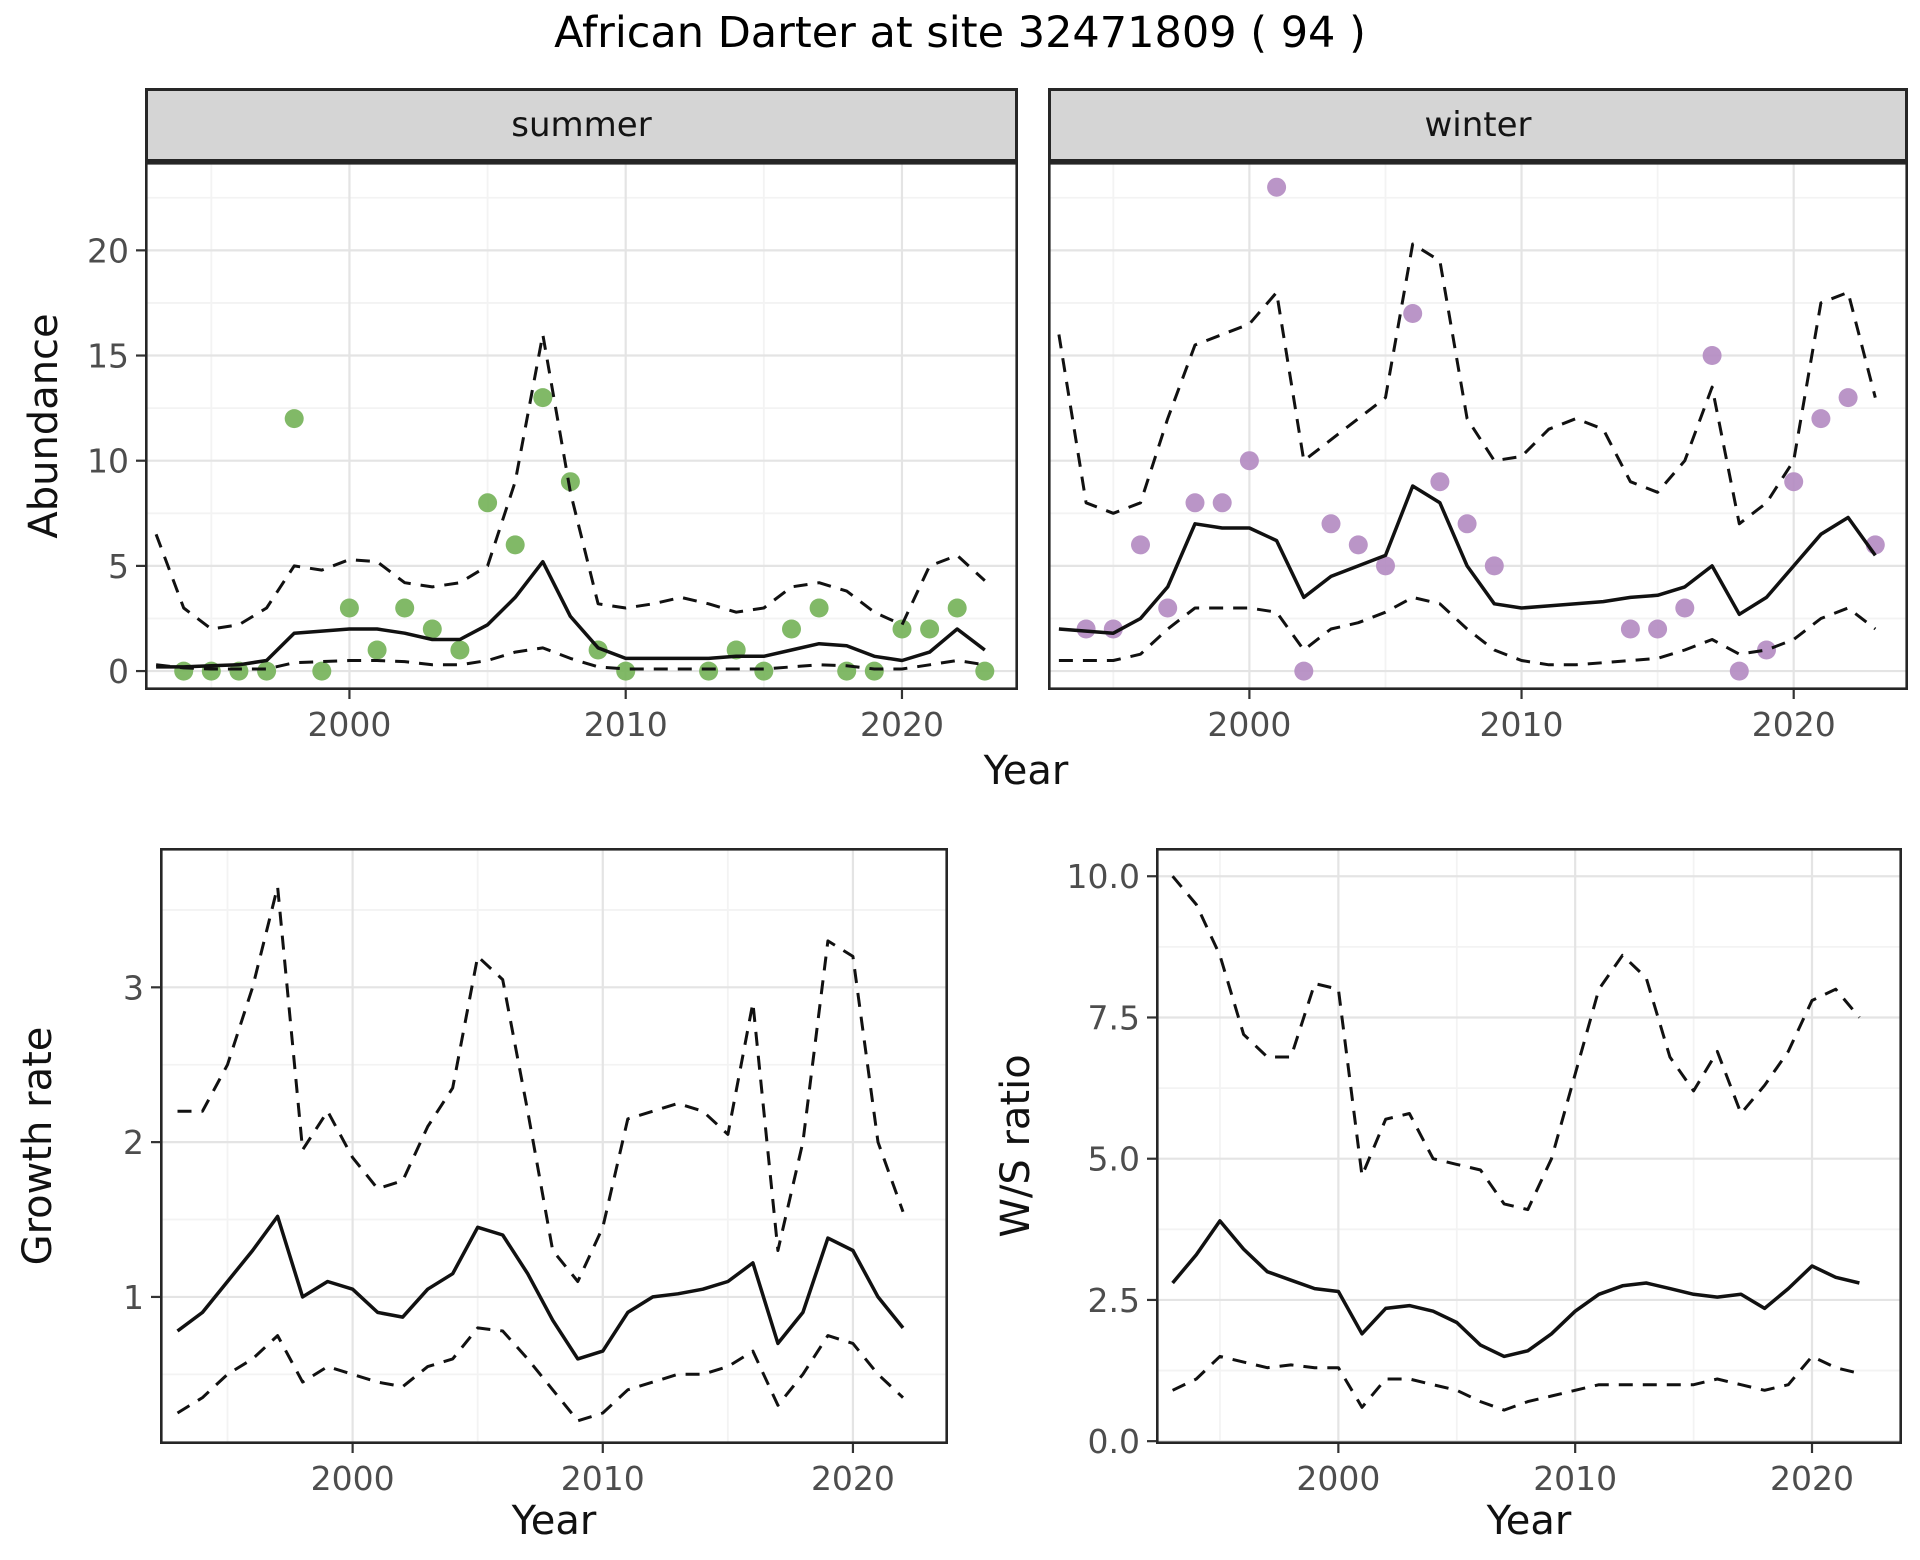  What do you see at coordinates (118, 566) in the screenshot?
I see `svg-text: 5` at bounding box center [118, 566].